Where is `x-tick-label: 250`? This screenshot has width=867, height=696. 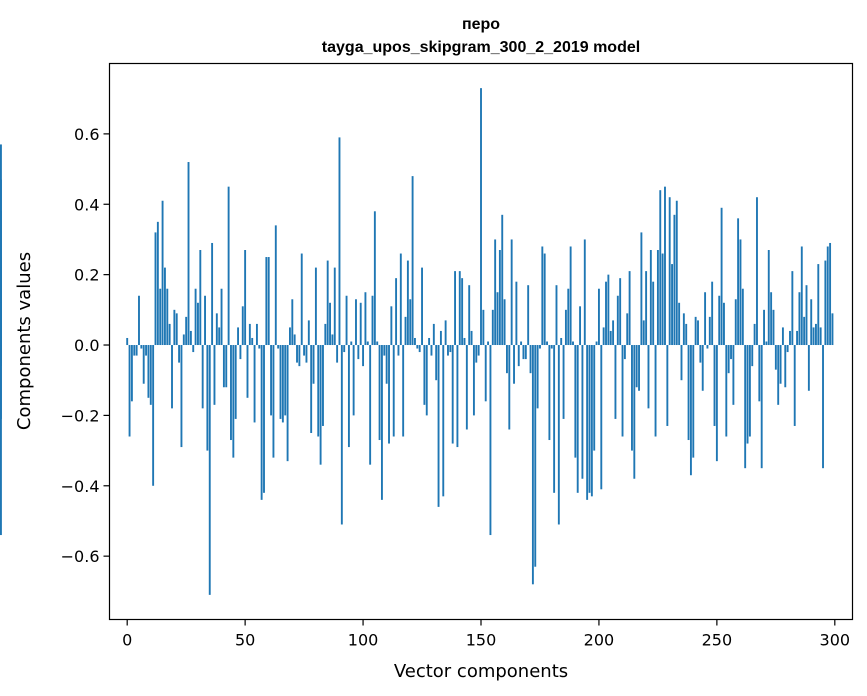
x-tick-label: 250 is located at coordinates (717, 640).